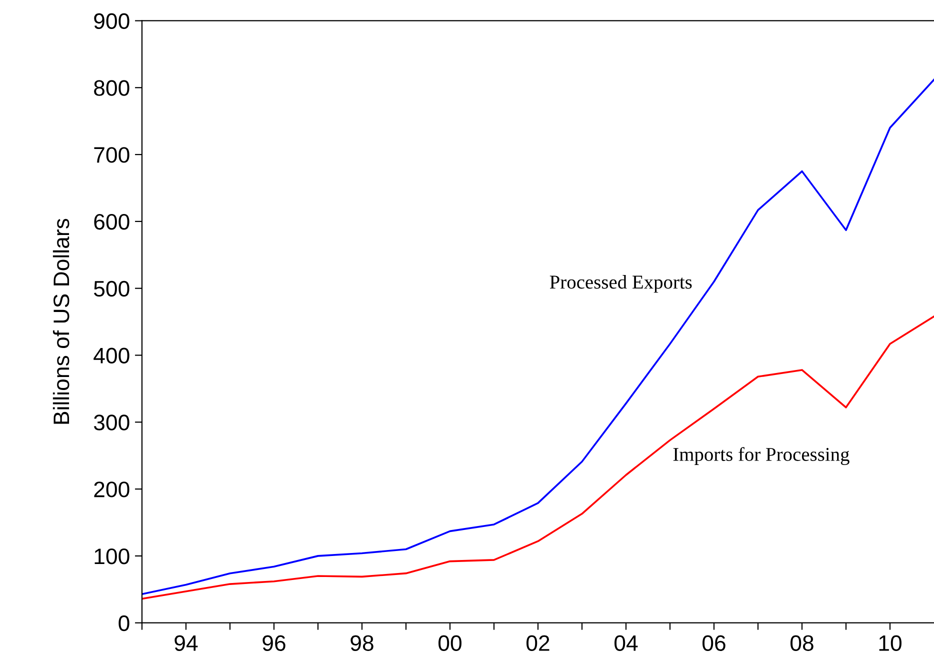 This screenshot has height=669, width=934. I want to click on x-tick-label: 08, so click(802, 643).